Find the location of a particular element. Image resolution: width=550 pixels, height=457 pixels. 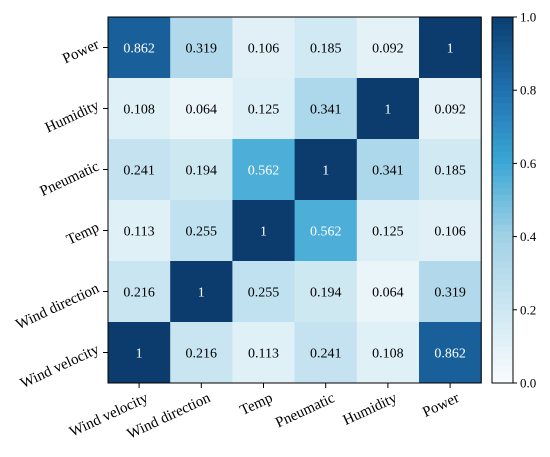

cell-value-label: 0.113 is located at coordinates (139, 232).